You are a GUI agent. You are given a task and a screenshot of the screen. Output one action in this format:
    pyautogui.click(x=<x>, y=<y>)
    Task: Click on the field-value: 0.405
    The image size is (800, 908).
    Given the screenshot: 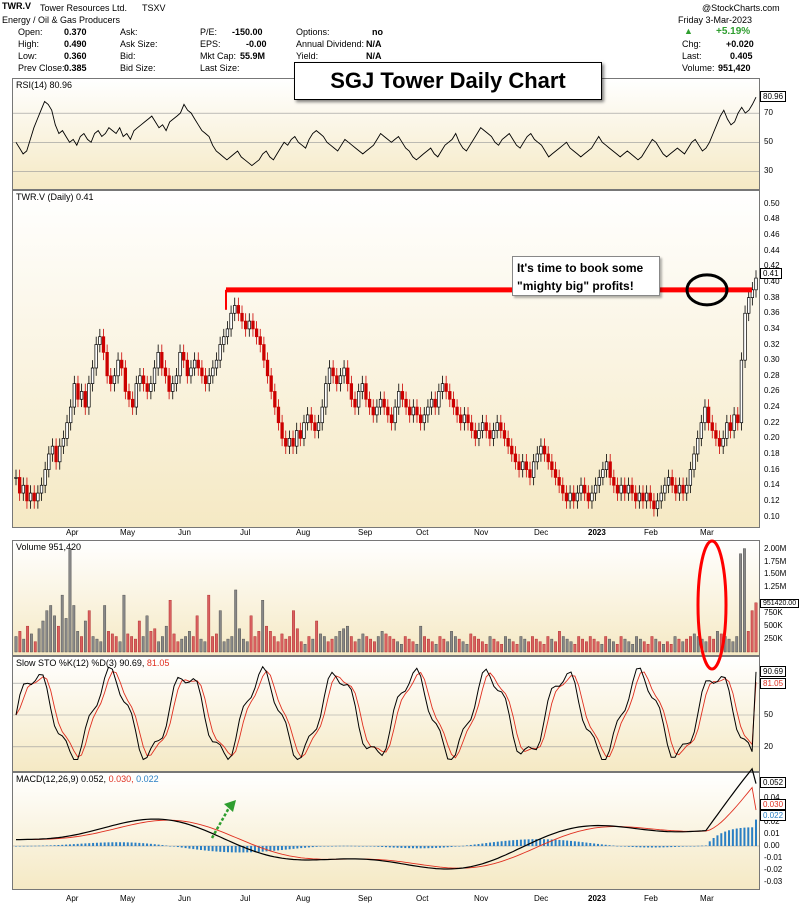 What is the action you would take?
    pyautogui.click(x=741, y=56)
    